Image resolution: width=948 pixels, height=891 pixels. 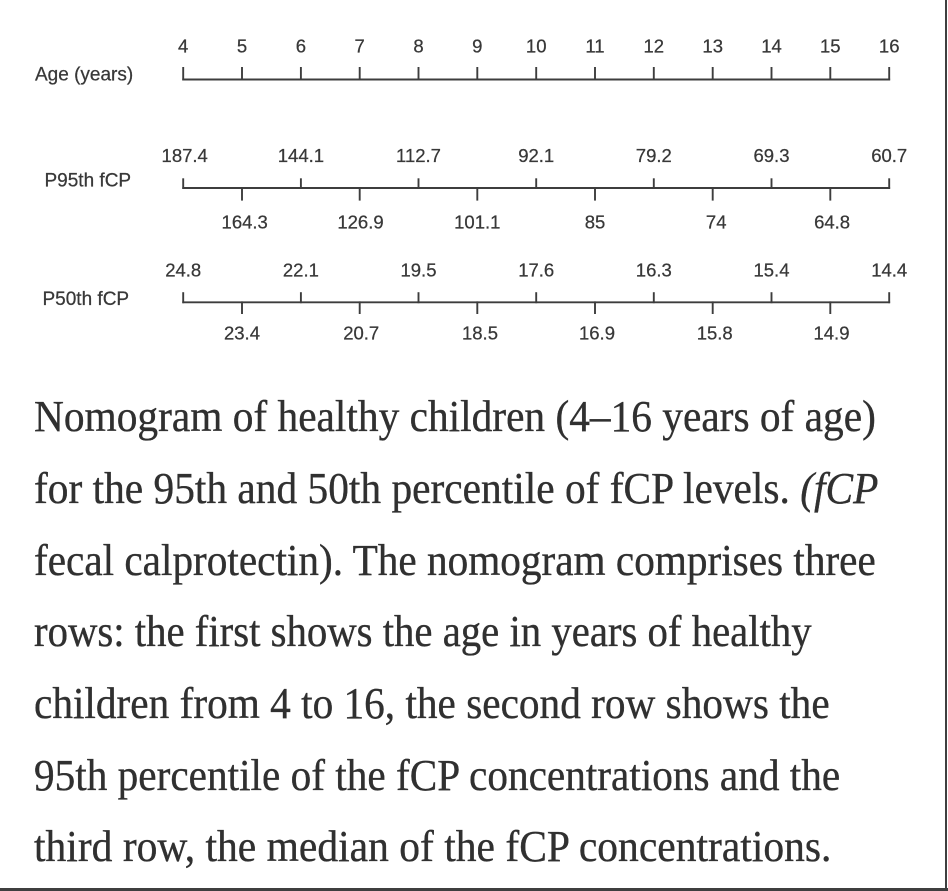 I want to click on svg-text: 64.8, so click(x=832, y=222).